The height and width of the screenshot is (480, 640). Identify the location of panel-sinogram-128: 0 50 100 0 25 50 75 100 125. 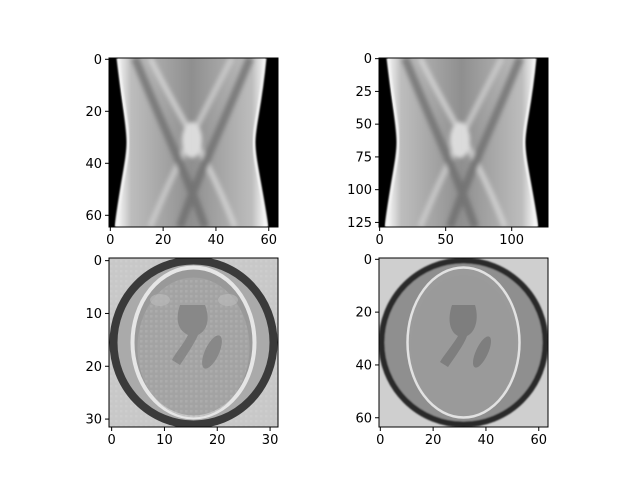
(448, 150).